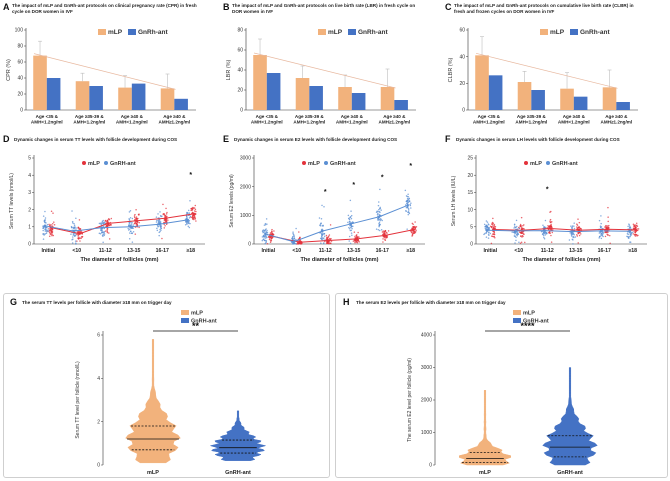 The image size is (670, 481). What do you see at coordinates (410, 251) in the screenshot?
I see `x-tick-label: ≥18` at bounding box center [410, 251].